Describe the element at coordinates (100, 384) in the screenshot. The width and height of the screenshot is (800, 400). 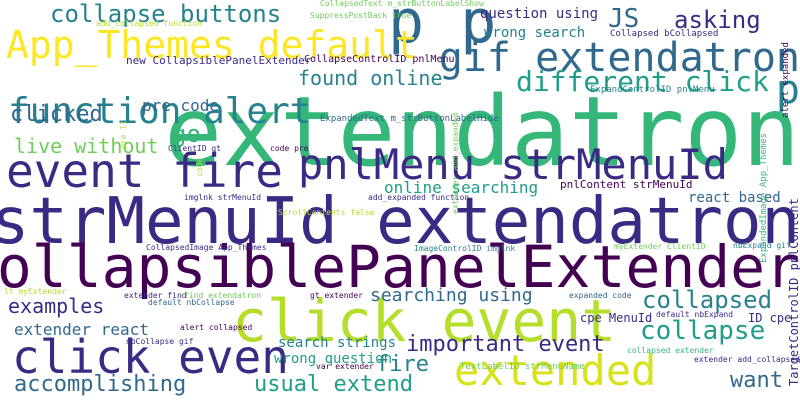
I see `word: accomplishing` at that location.